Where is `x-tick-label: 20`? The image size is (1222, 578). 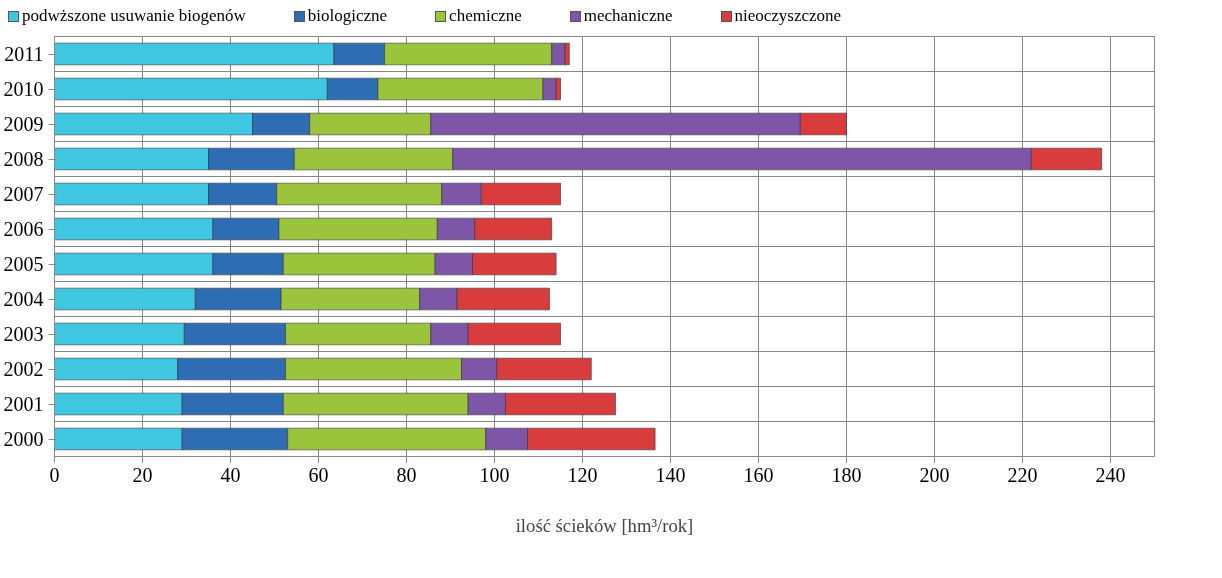
x-tick-label: 20 is located at coordinates (142, 474).